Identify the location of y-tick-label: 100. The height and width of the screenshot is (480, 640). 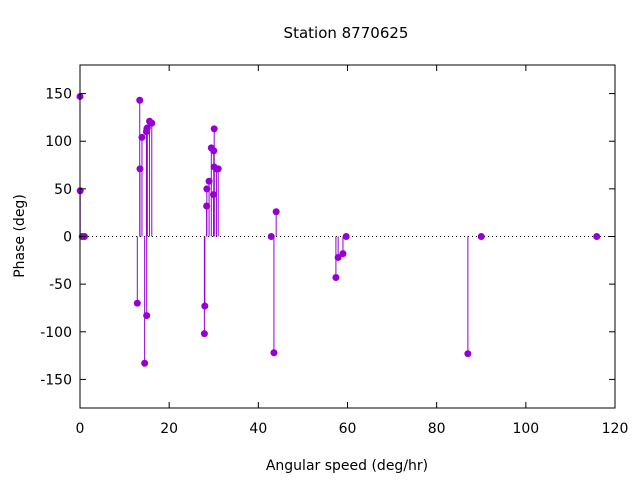
(58, 142).